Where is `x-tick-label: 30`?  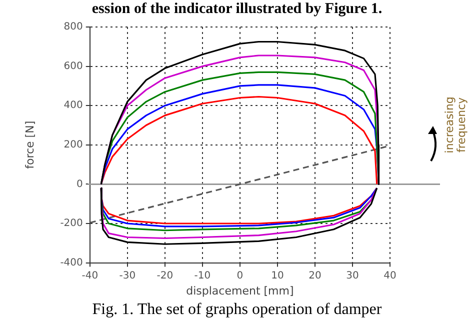 x-tick-label: 30 is located at coordinates (352, 276).